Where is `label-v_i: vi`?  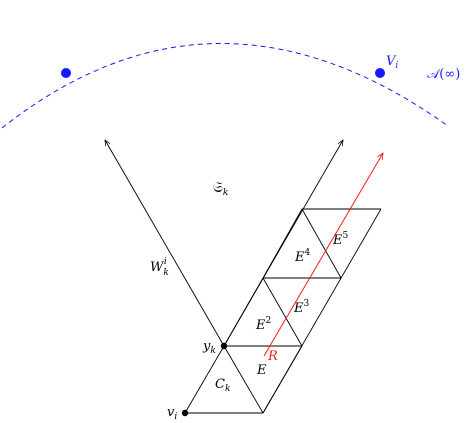
label-v_i: vi is located at coordinates (172, 413).